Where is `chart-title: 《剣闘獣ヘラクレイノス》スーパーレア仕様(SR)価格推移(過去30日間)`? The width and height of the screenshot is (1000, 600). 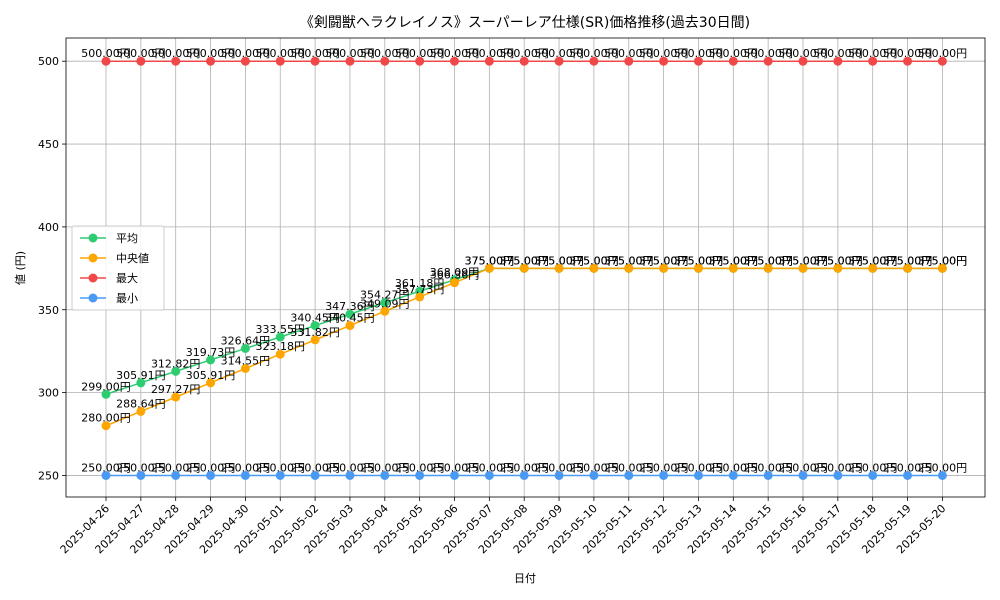
chart-title: 《剣闘獣ヘラクレイノス》スーパーレア仕様(SR)価格推移(過去30日間) is located at coordinates (525, 23).